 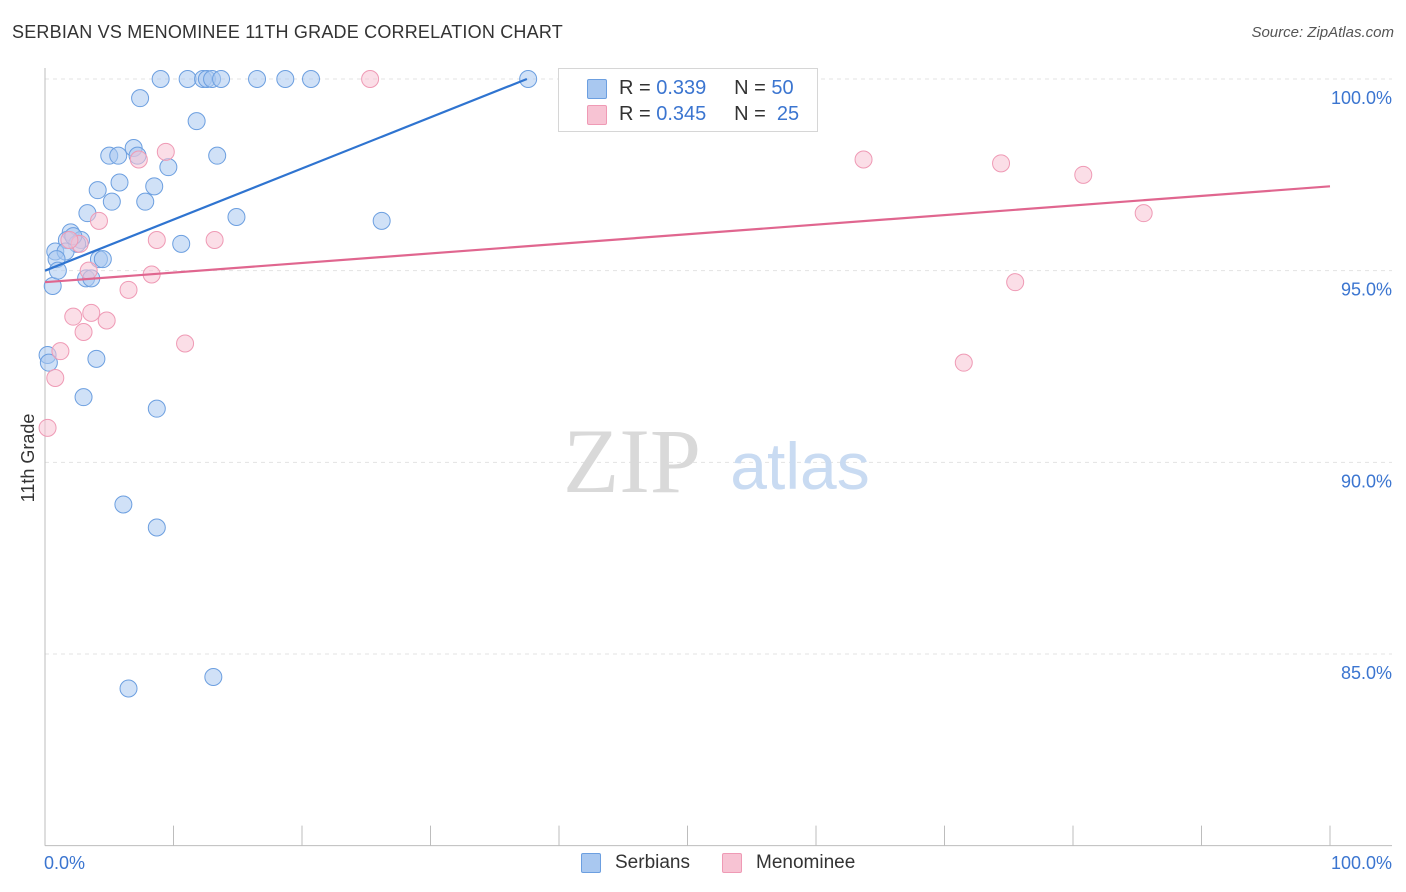 What do you see at coordinates (681, 88) in the screenshot?
I see `legend-r-value-serbians: 0.339` at bounding box center [681, 88].